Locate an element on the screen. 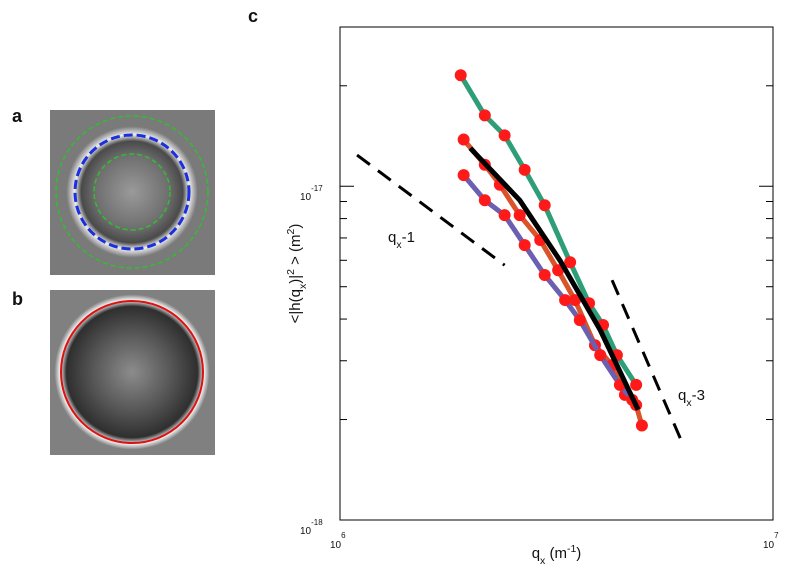  y-tick-exponent: -17 is located at coordinates (317, 188).